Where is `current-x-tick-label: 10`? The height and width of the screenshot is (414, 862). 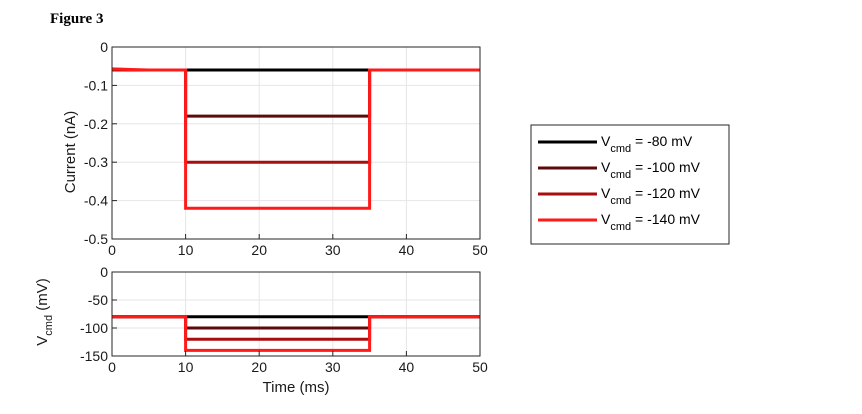 current-x-tick-label: 10 is located at coordinates (186, 250).